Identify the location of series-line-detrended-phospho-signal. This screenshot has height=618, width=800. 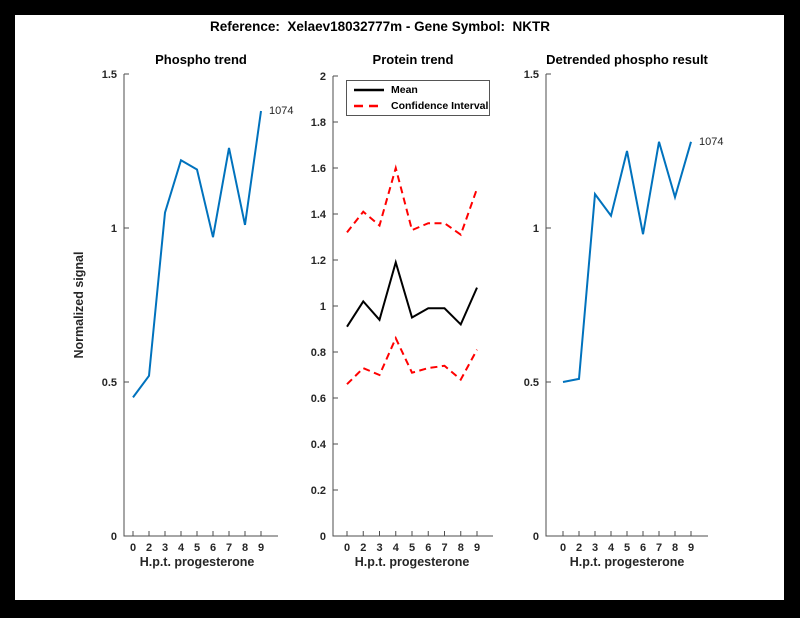
(627, 262).